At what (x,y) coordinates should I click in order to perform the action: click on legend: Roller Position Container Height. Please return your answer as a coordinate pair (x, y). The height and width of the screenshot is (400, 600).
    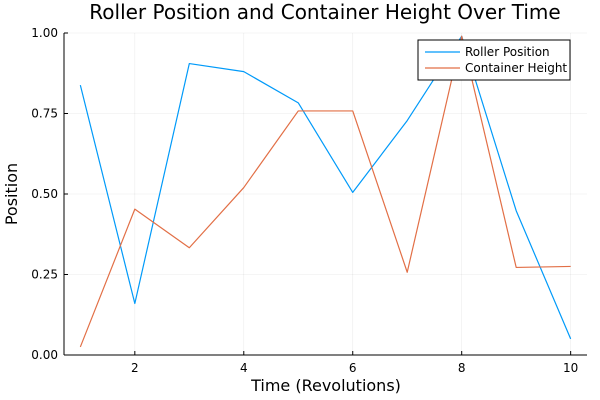
    Looking at the image, I should click on (494, 60).